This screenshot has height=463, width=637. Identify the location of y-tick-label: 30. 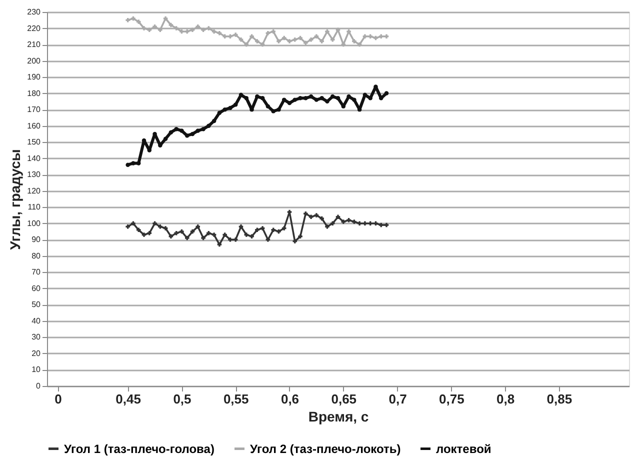
(37, 337).